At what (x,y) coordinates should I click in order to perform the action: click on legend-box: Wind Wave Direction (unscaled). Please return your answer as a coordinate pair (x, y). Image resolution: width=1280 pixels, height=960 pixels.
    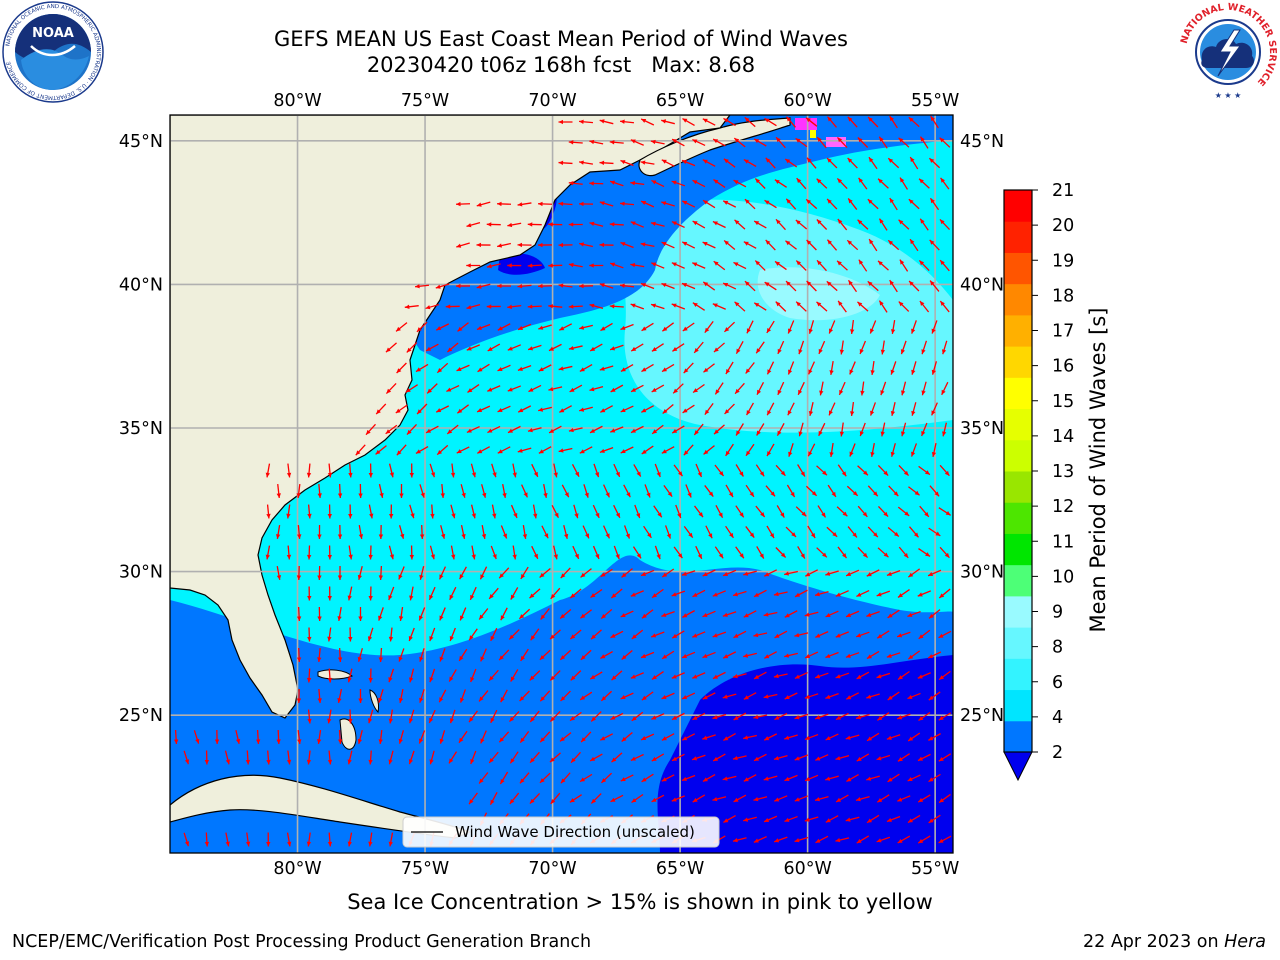
    Looking at the image, I should click on (561, 832).